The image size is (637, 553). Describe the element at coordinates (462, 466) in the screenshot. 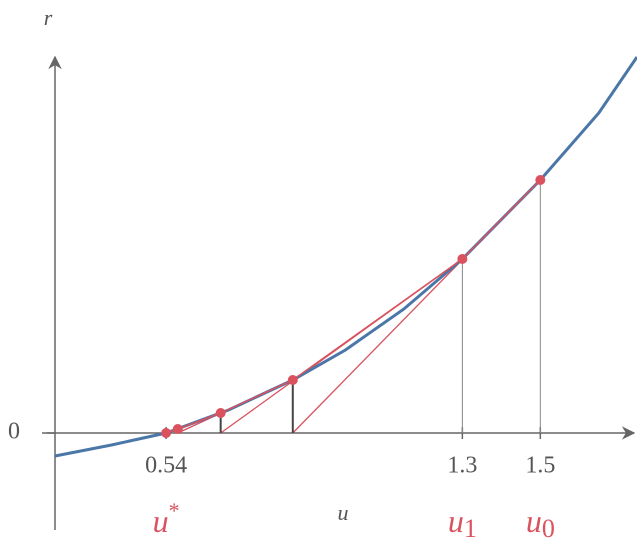

I see `x-tick-label: 1.3` at that location.